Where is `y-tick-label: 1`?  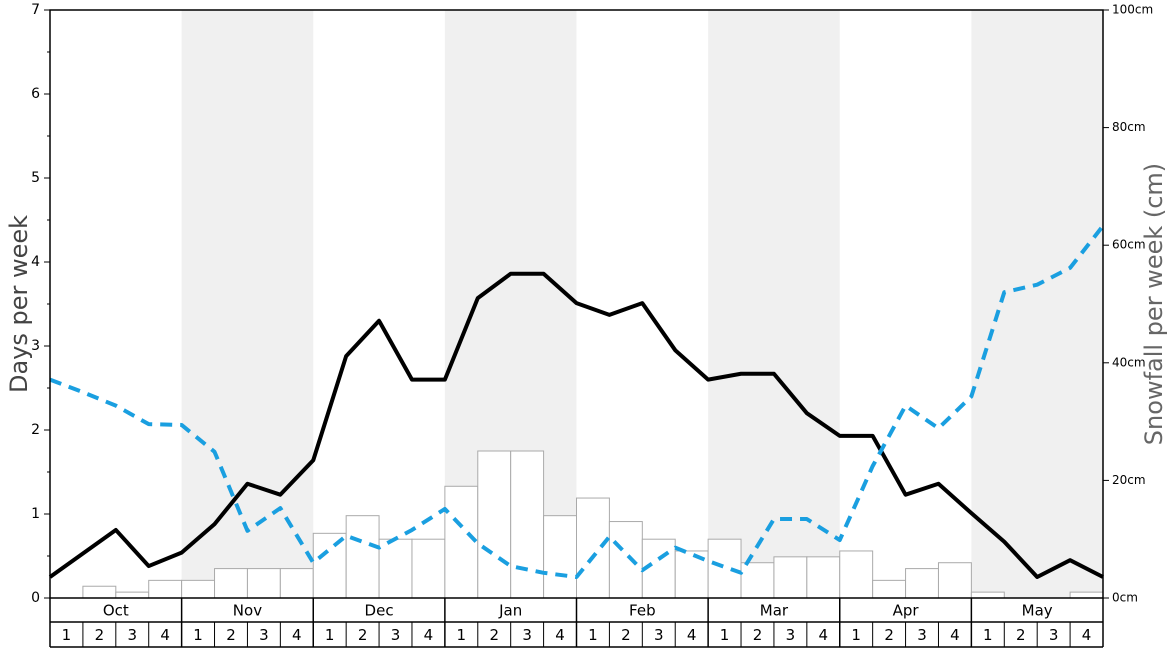
y-tick-label: 1 is located at coordinates (35, 514).